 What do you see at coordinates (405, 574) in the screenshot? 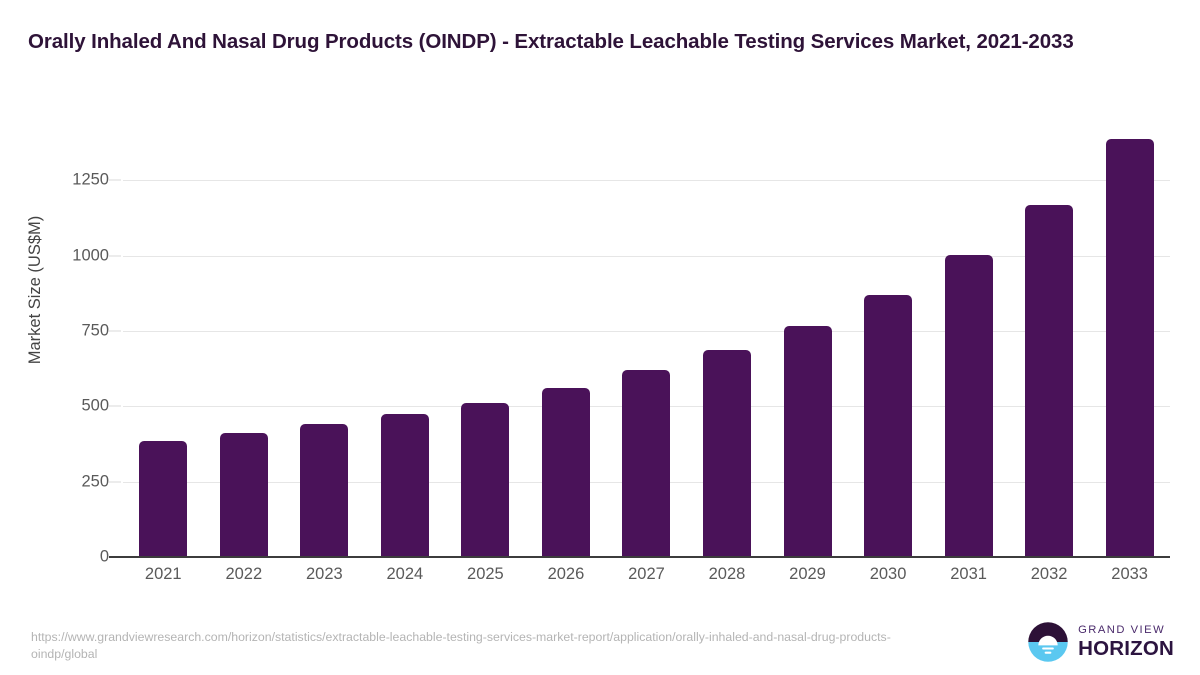
I see `x-axis-tick-label: 2024` at bounding box center [405, 574].